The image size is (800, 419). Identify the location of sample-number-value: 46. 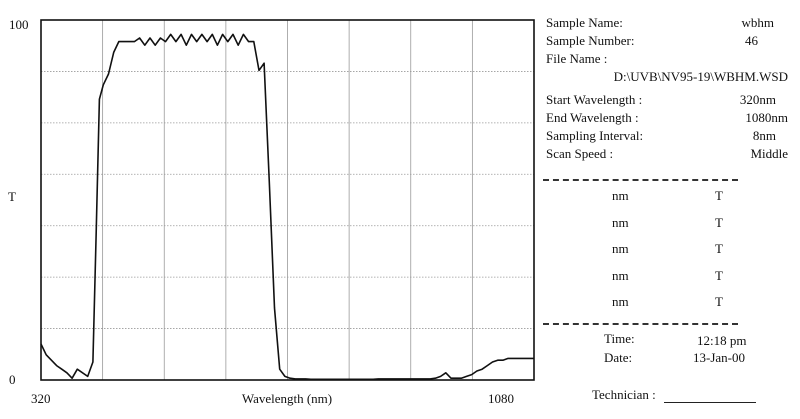
(751, 40).